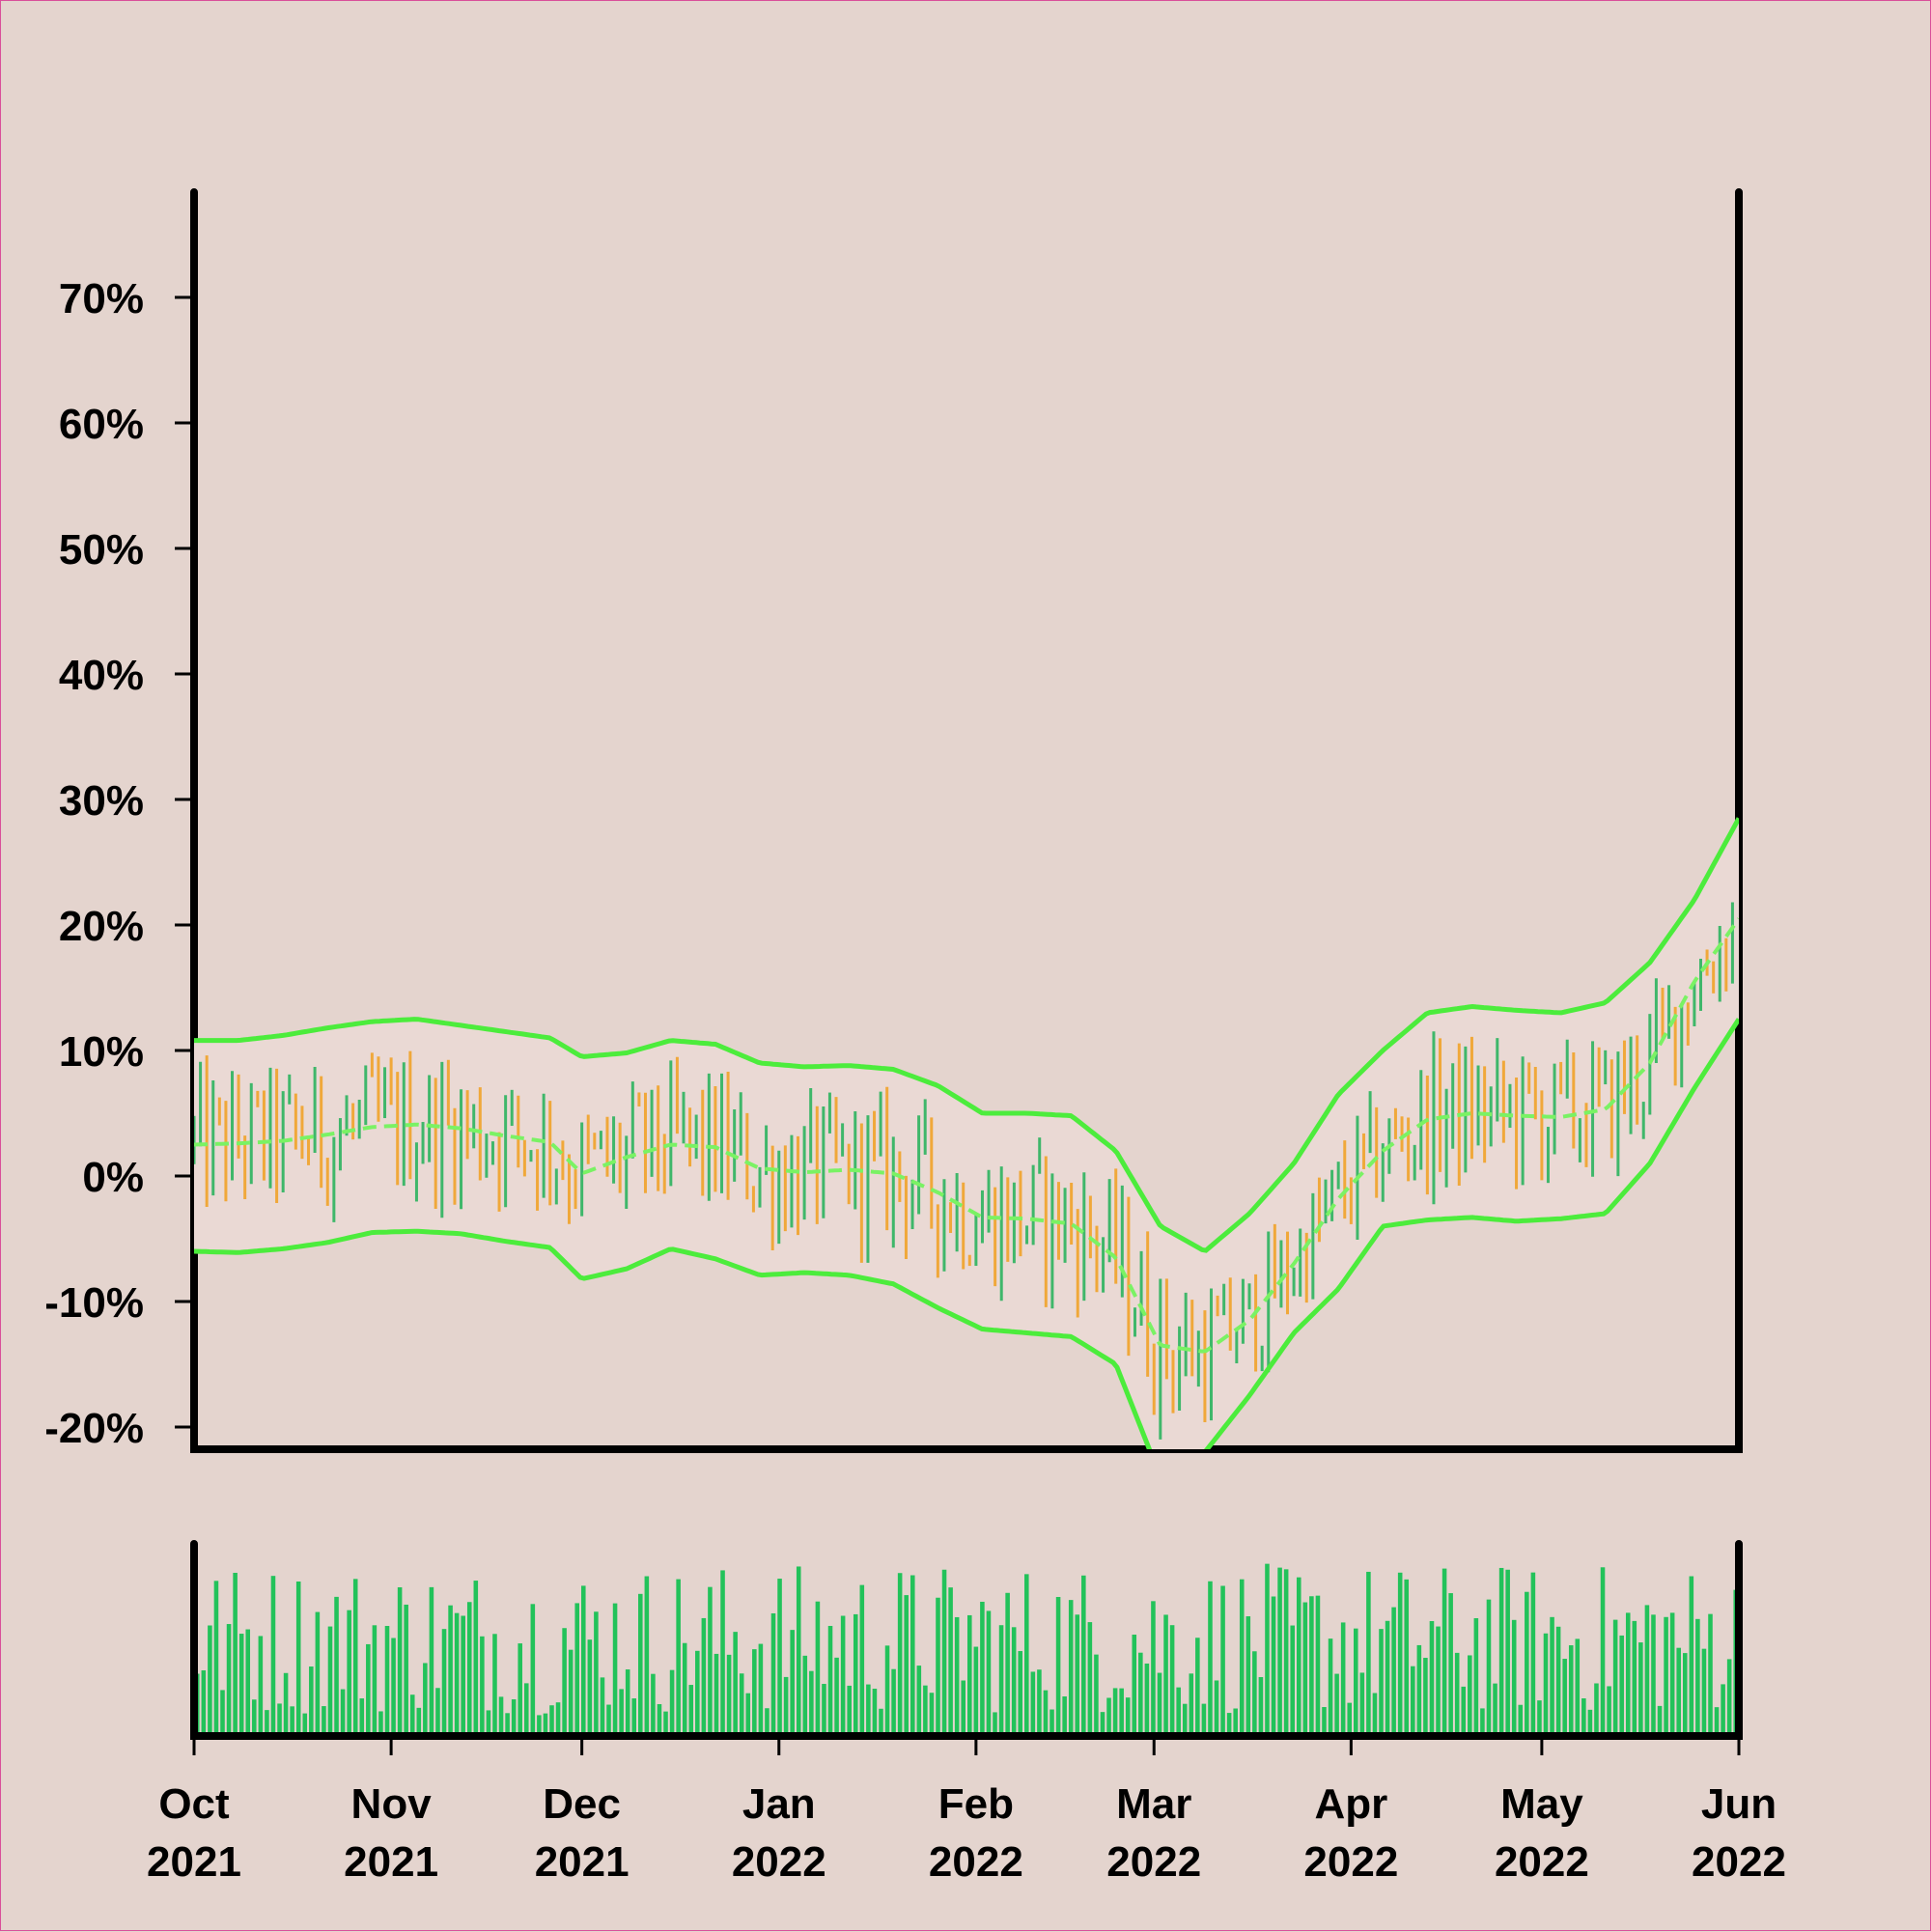 This screenshot has height=1932, width=1931. I want to click on x-tick-month: Oct, so click(194, 1804).